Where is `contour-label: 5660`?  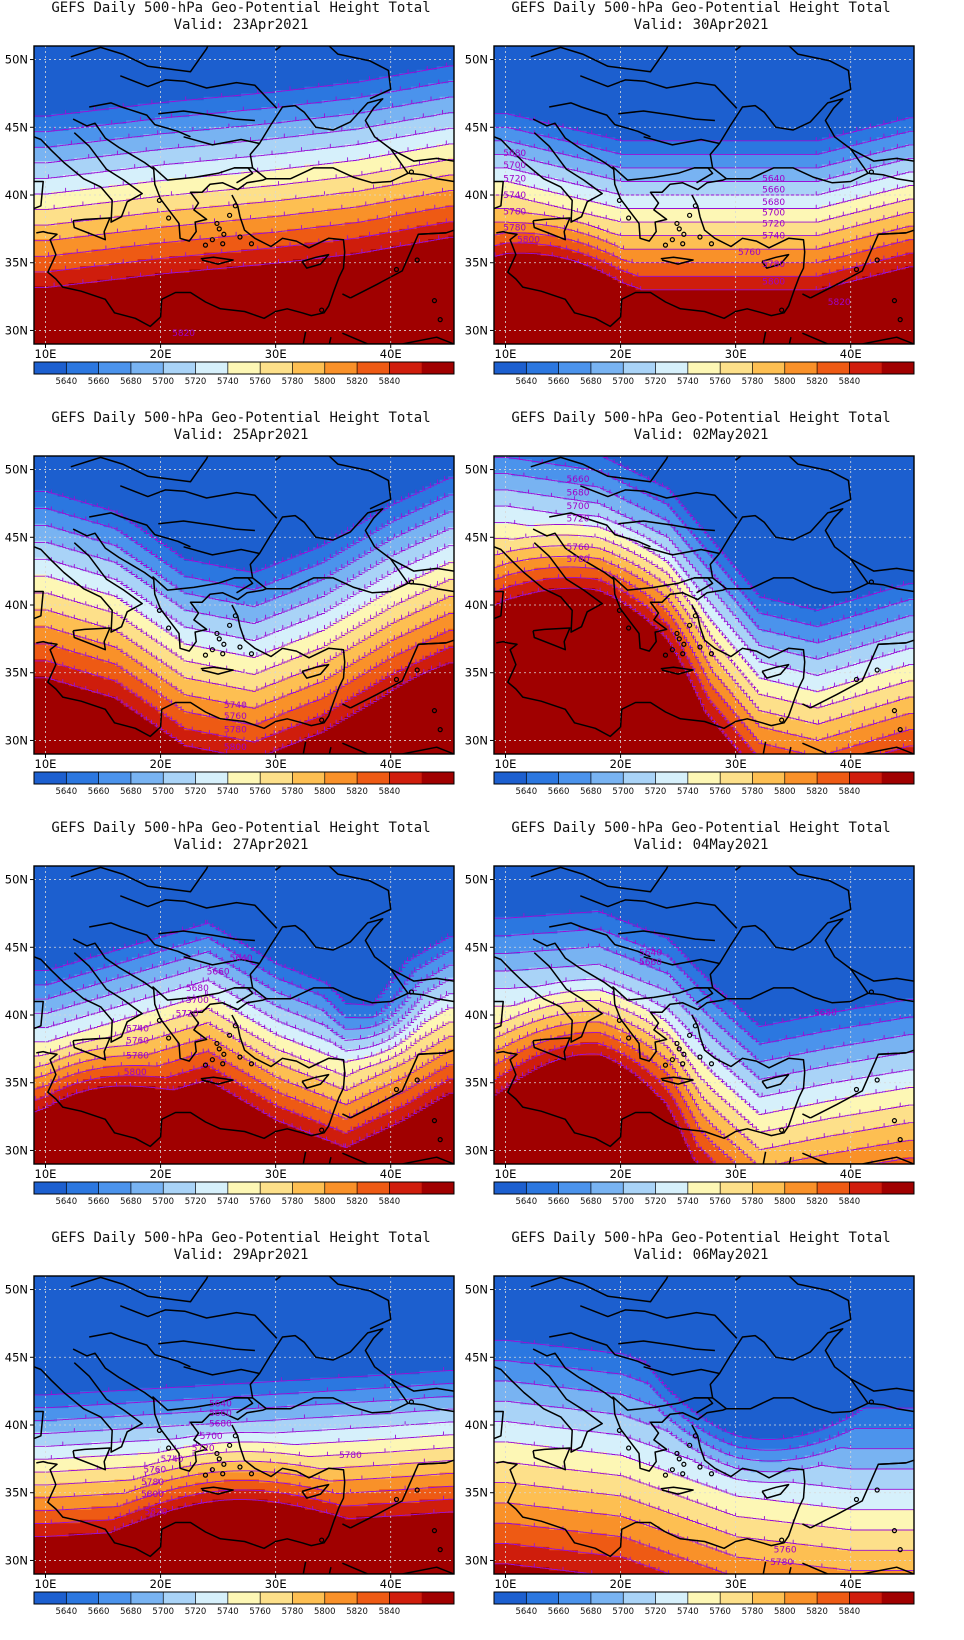
contour-label: 5660 is located at coordinates (773, 191).